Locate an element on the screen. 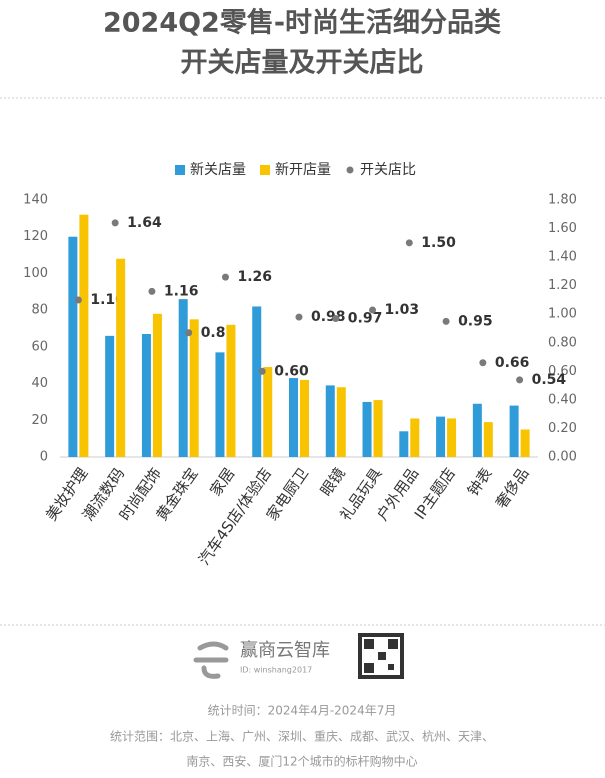  y2-tick-label: 0.20 is located at coordinates (562, 428).